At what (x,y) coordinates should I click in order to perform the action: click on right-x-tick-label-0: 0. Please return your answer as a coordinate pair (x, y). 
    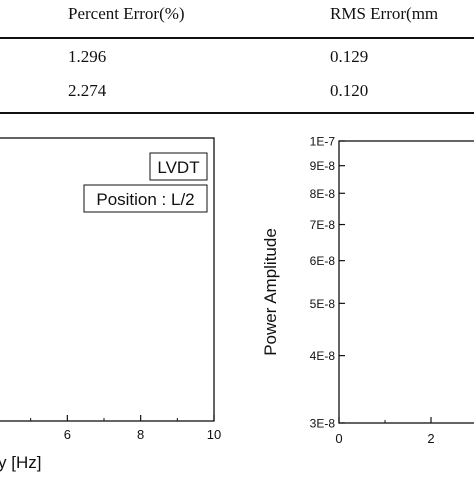
    Looking at the image, I should click on (338, 438).